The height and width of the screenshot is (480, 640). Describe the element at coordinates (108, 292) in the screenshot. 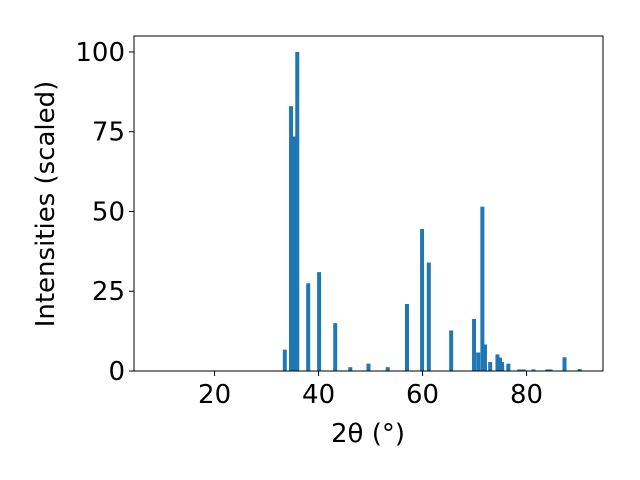

I see `y-tick-label: 25` at that location.